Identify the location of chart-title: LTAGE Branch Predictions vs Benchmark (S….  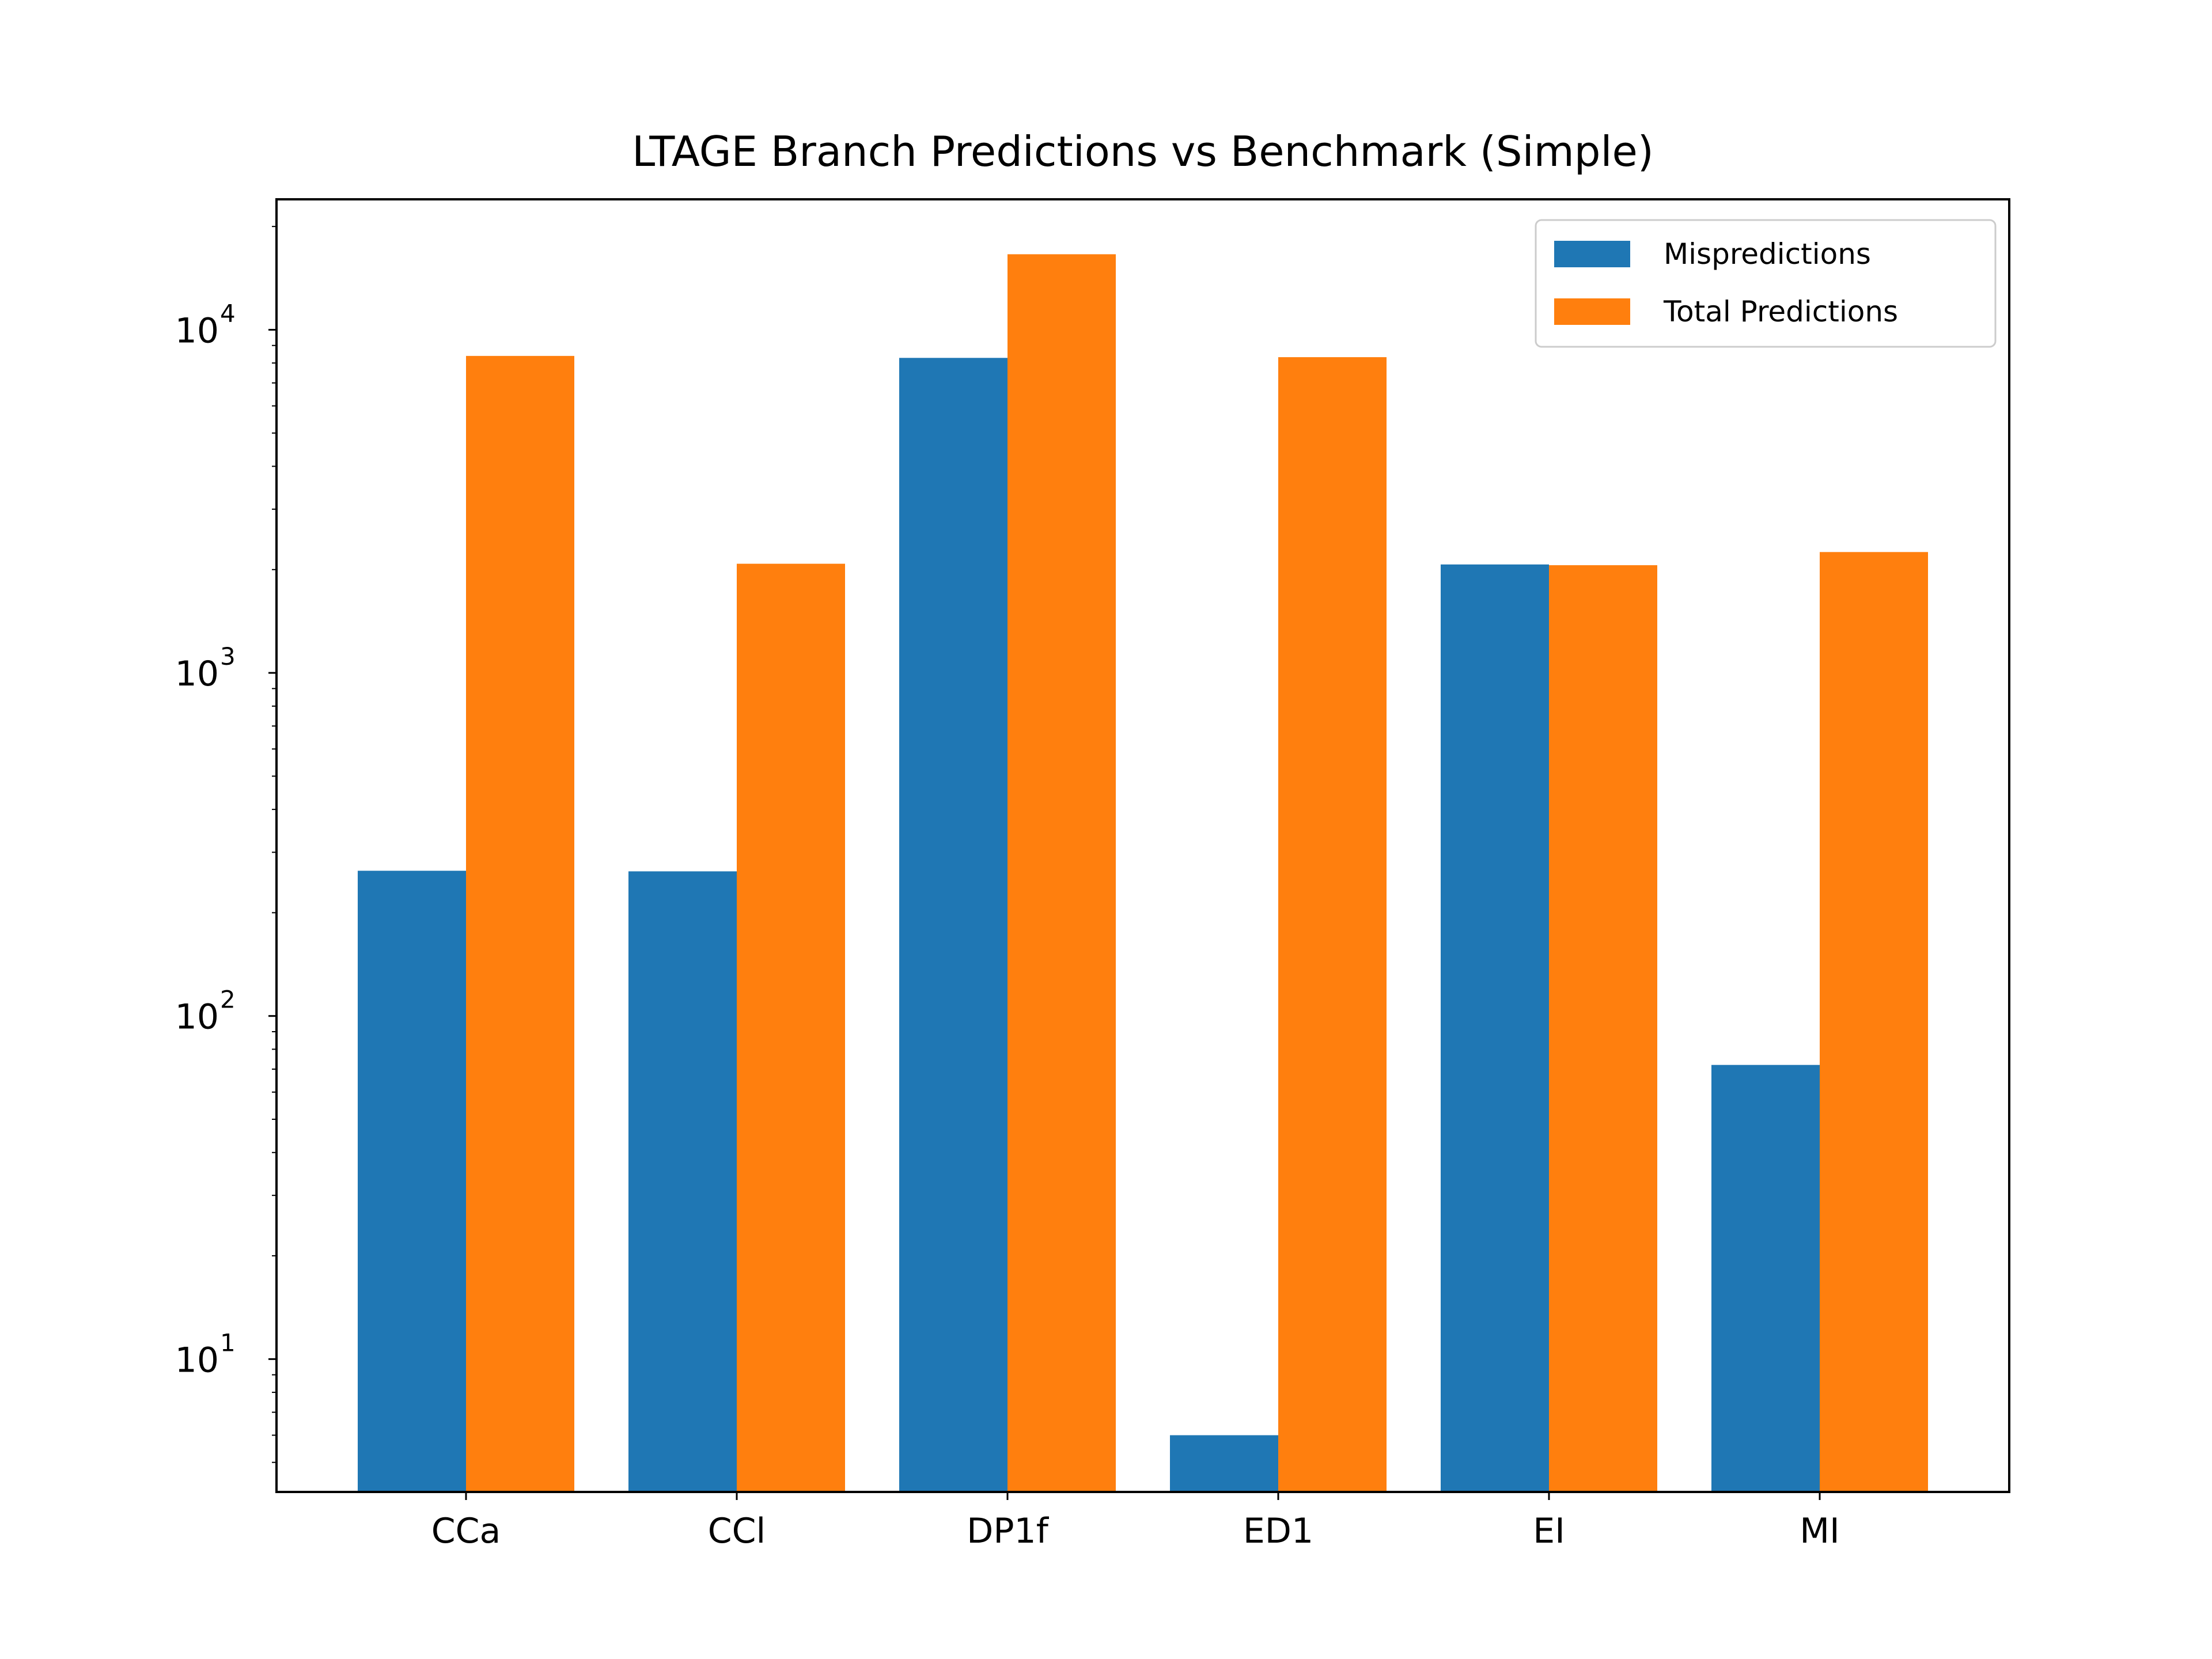
(1143, 151).